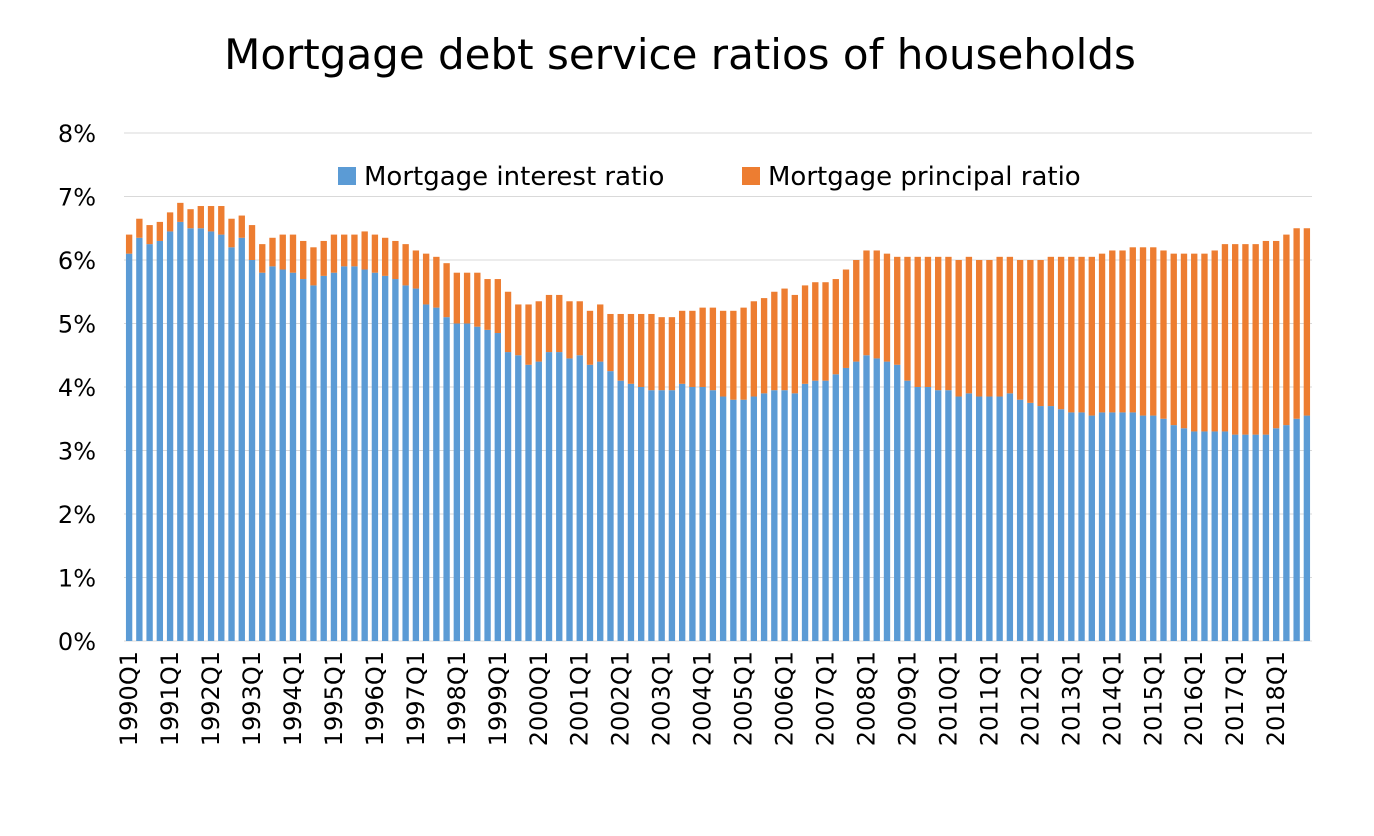  Describe the element at coordinates (77, 388) in the screenshot. I see `y-tick-label: 4%` at that location.